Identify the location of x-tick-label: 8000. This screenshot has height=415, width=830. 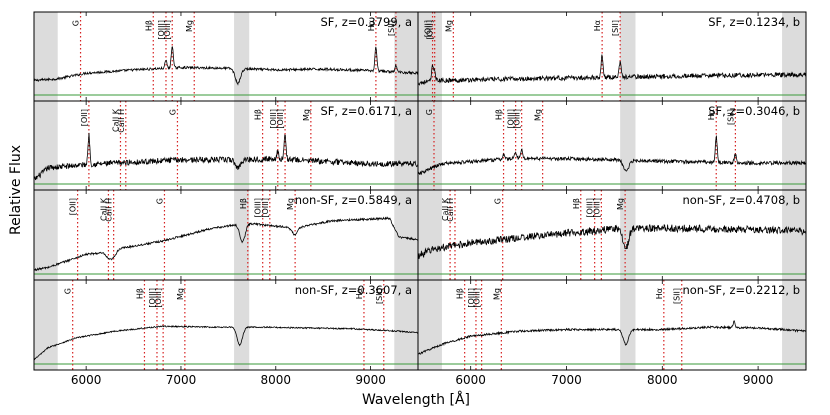
(662, 380).